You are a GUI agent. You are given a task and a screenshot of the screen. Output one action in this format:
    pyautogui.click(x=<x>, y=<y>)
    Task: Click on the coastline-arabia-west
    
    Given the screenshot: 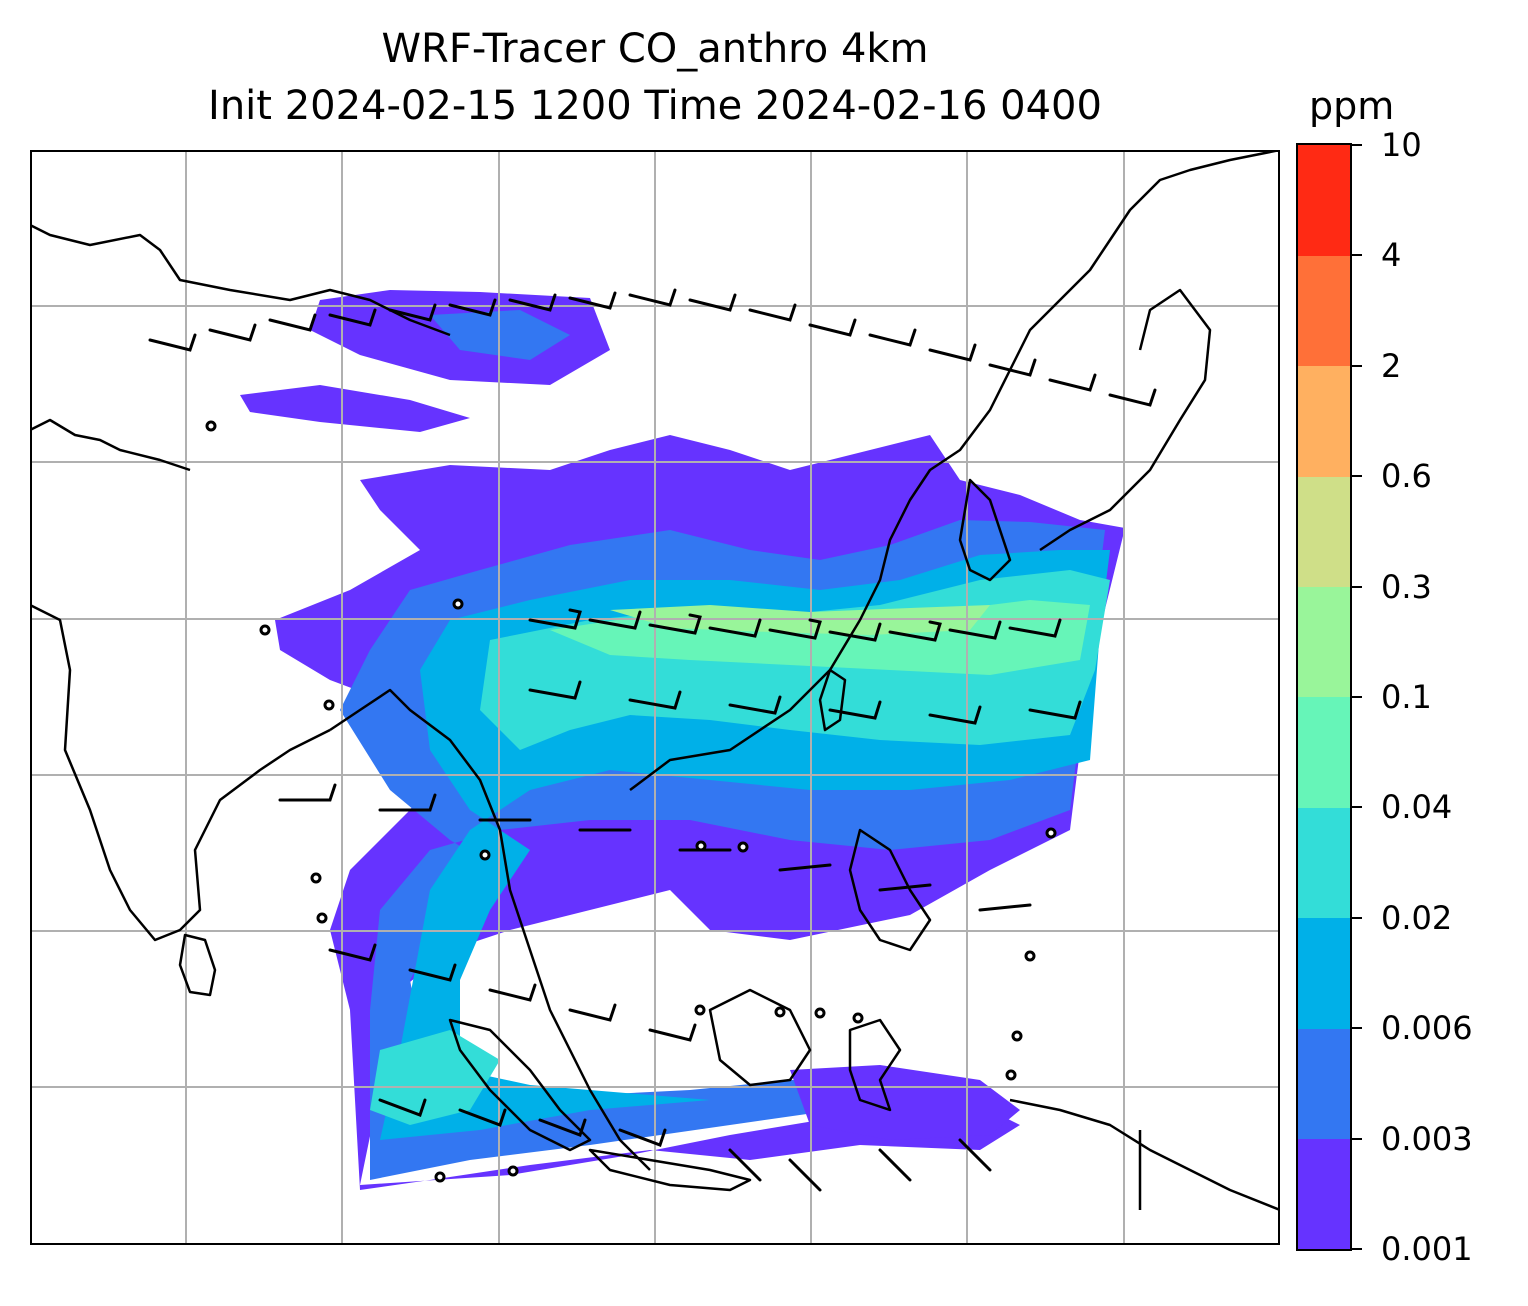 What is the action you would take?
    pyautogui.click(x=110, y=445)
    